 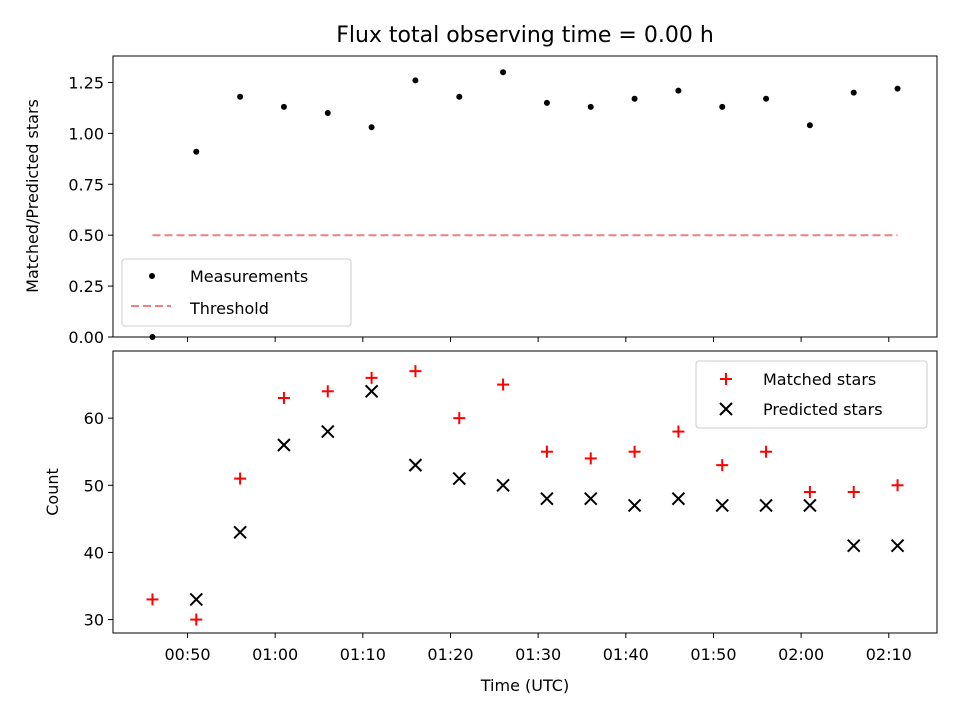 I want to click on top-y-tick-label: 0.75, so click(x=86, y=184).